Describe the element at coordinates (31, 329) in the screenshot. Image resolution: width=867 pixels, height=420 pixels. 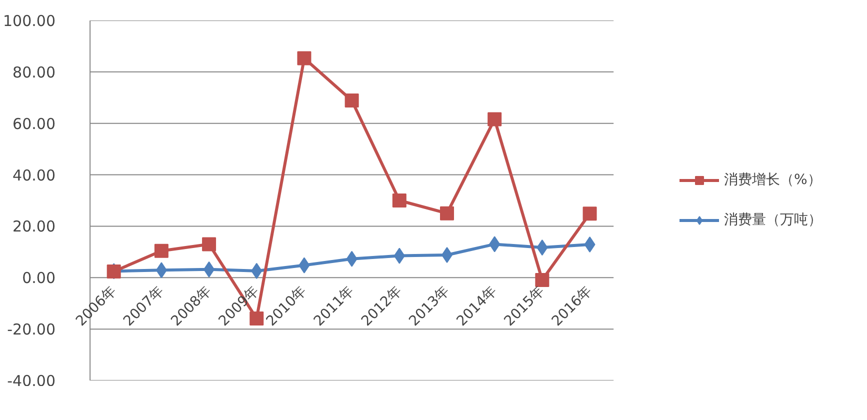
I see `y-tick-label: -20.00` at that location.